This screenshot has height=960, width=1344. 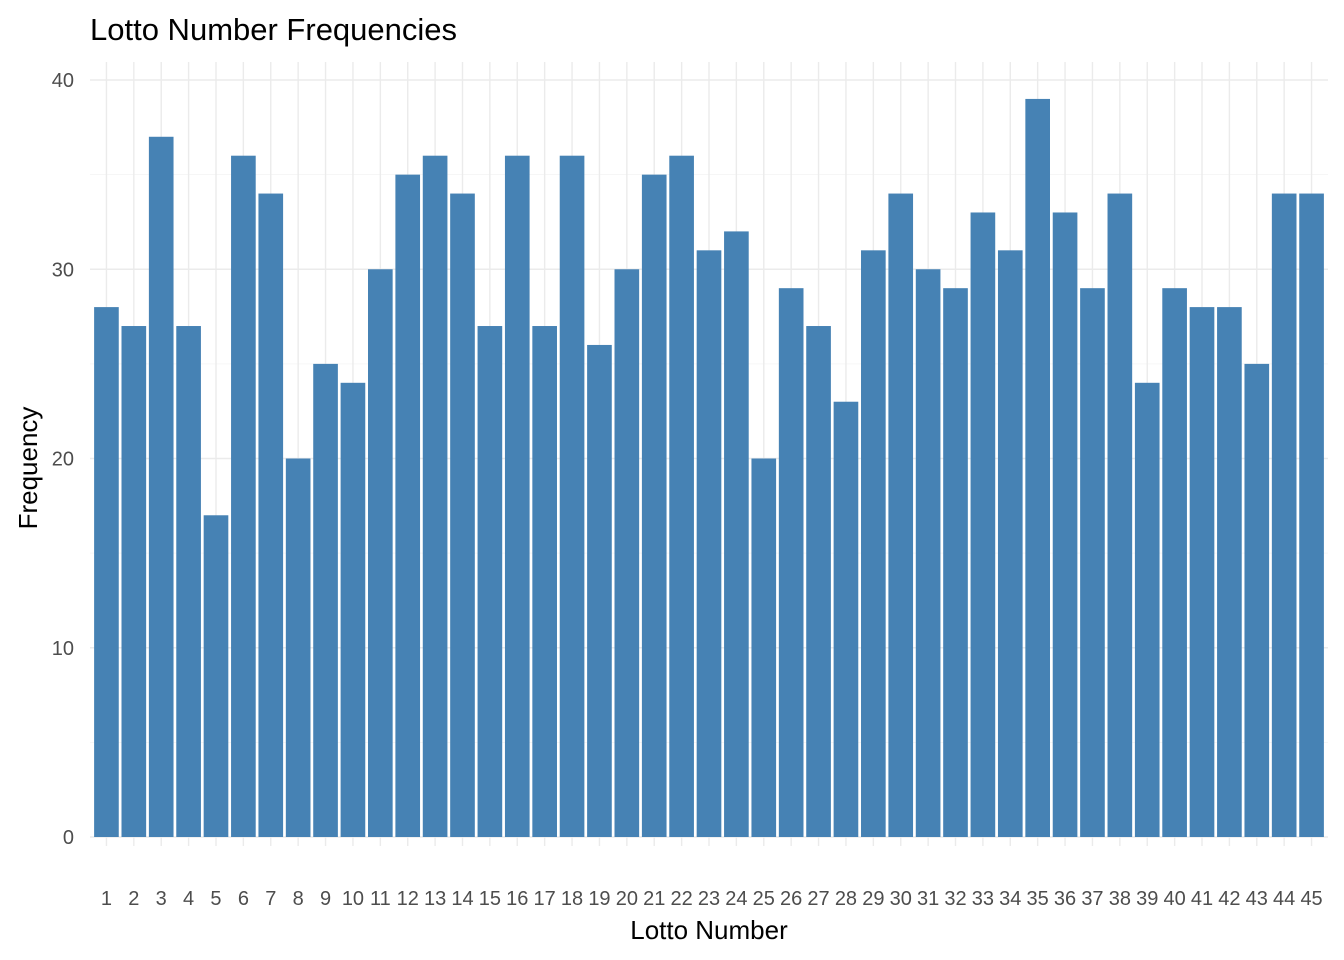 I want to click on y-axis-ticks: 0 10 20 30 40, so click(x=63, y=459).